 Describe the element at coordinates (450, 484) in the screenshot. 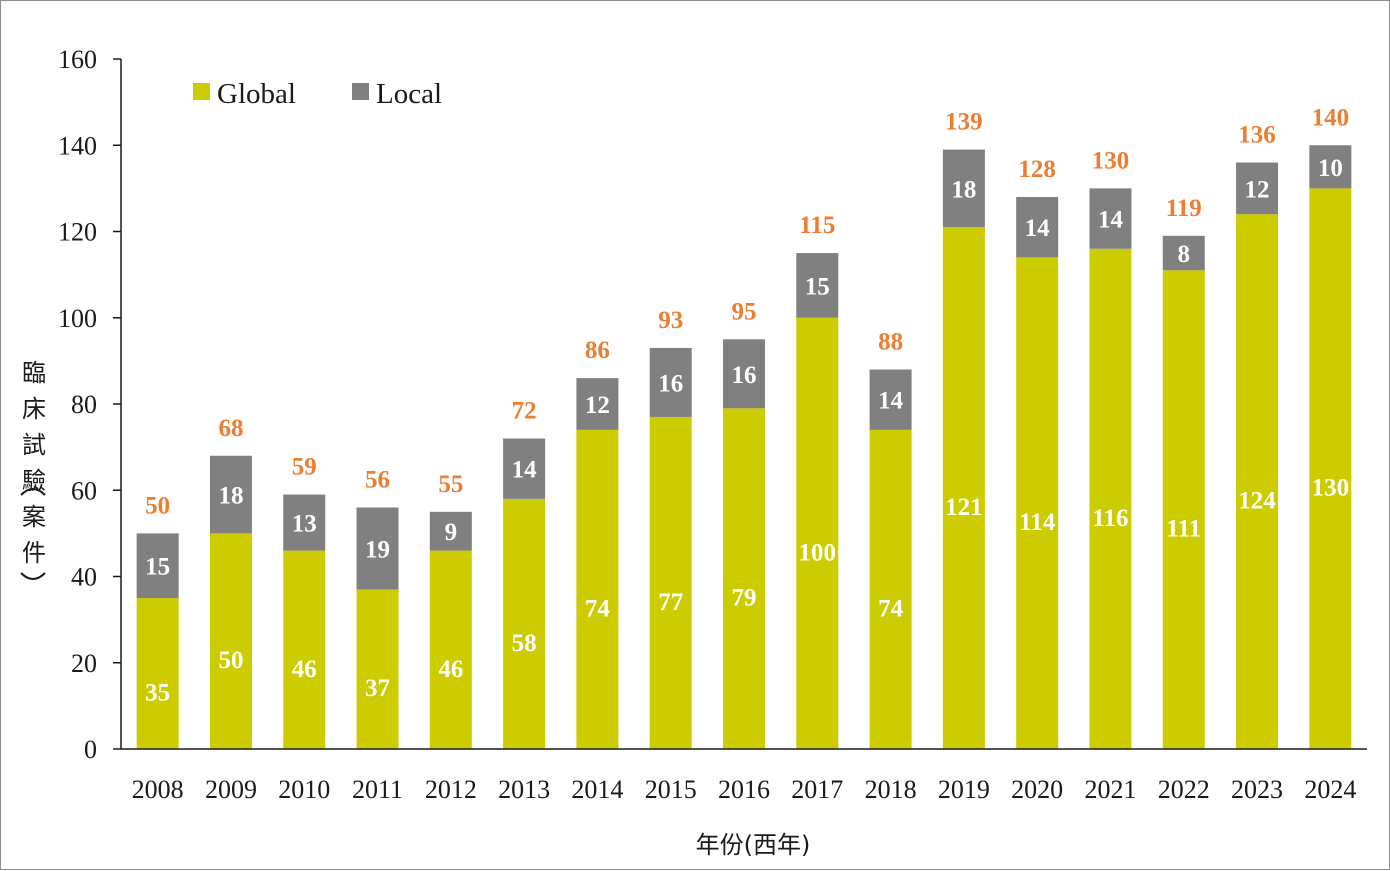

I see `data-label-total: 55` at that location.